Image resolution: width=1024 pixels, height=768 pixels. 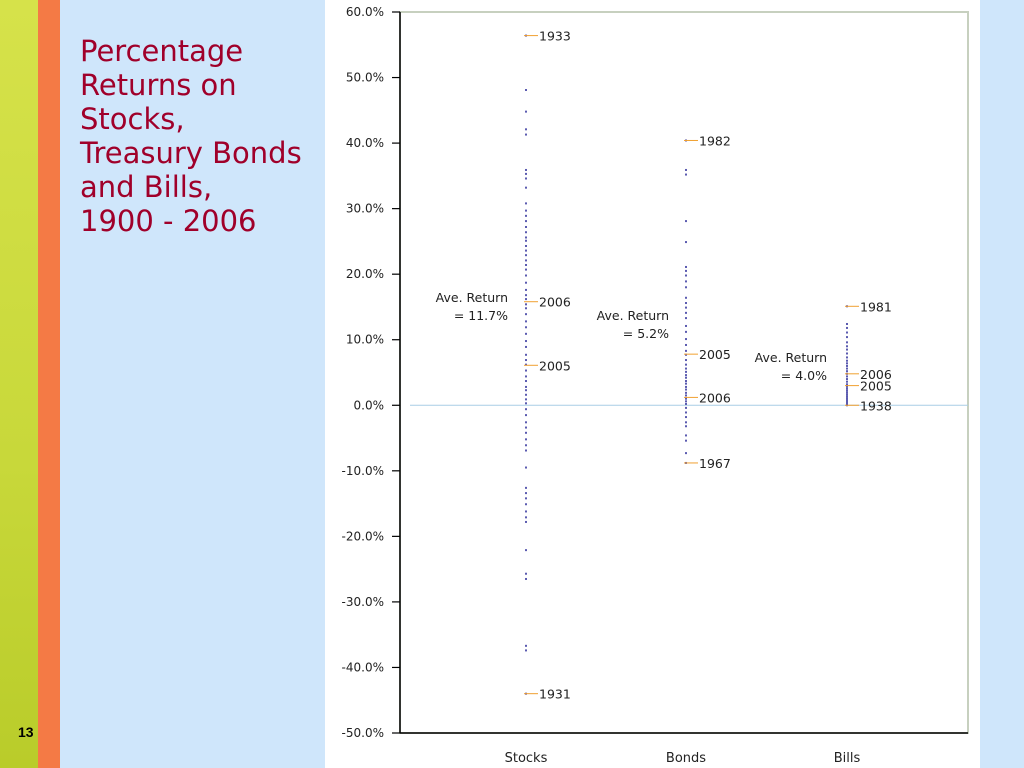 What do you see at coordinates (555, 694) in the screenshot?
I see `year-annotation: 1931` at bounding box center [555, 694].